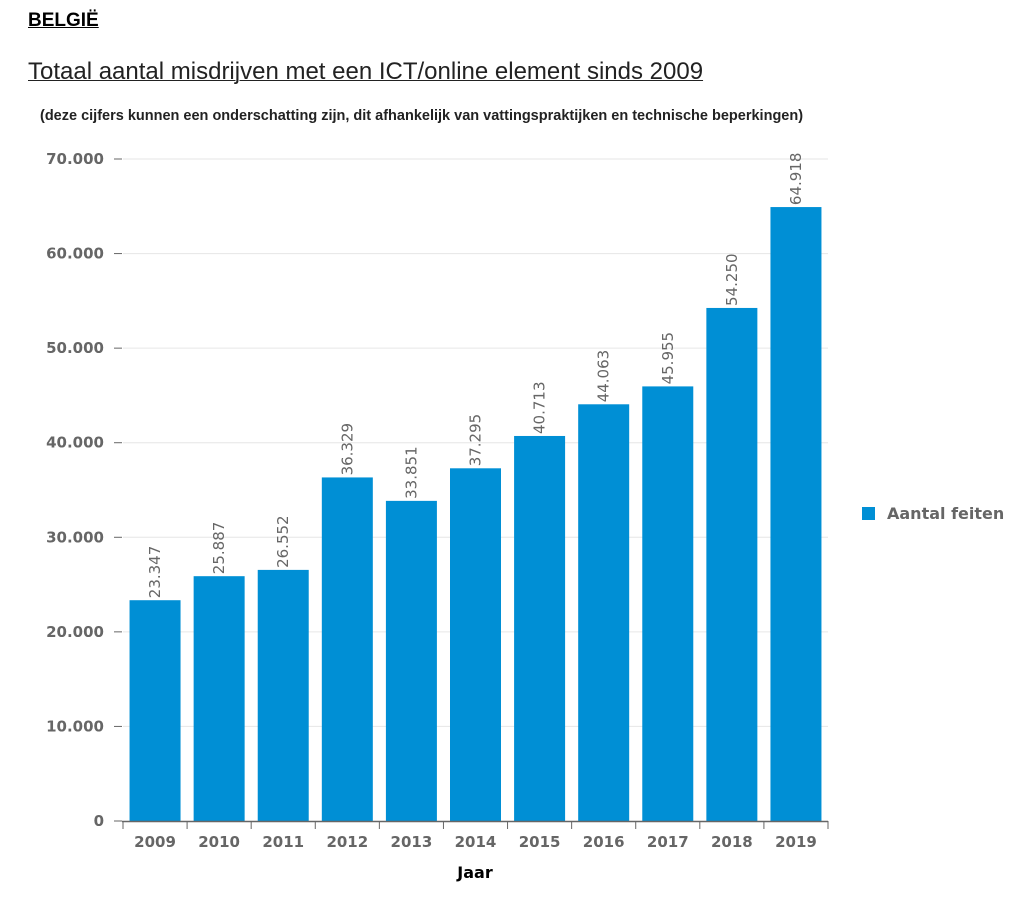 Image resolution: width=1033 pixels, height=904 pixels. I want to click on x-tick-label: 2017, so click(668, 842).